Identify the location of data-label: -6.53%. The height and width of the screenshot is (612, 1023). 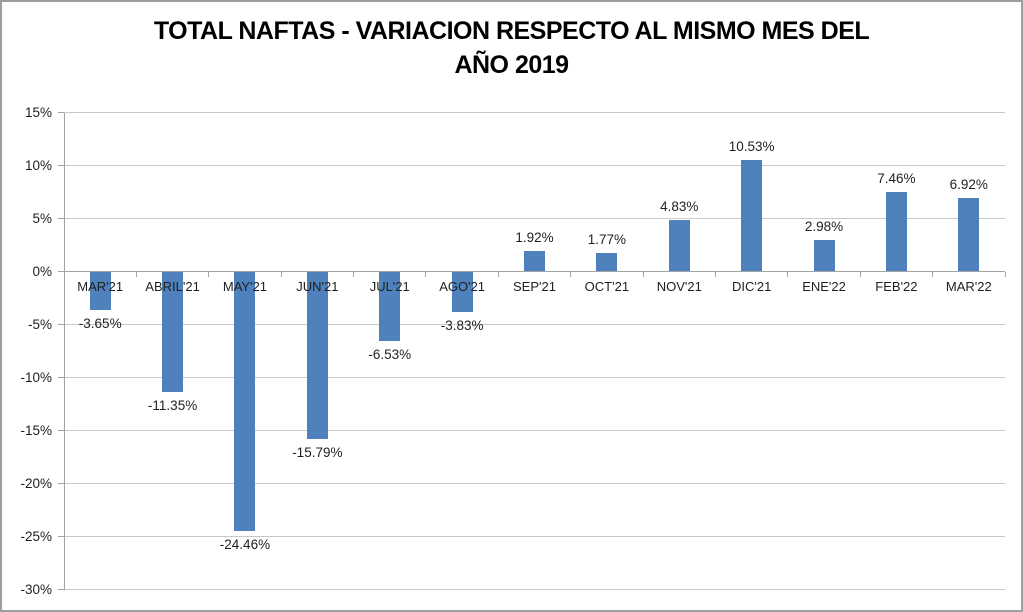
(390, 354).